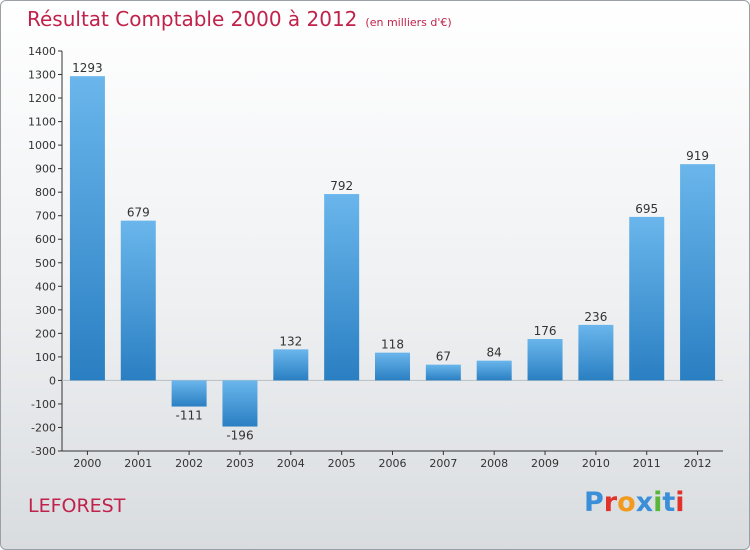  I want to click on bar-2004, so click(291, 365).